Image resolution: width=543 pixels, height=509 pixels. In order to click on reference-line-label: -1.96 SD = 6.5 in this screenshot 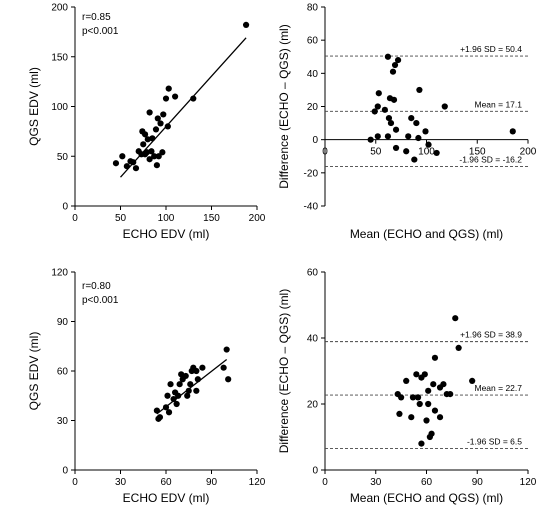, I will do `click(494, 442)`.